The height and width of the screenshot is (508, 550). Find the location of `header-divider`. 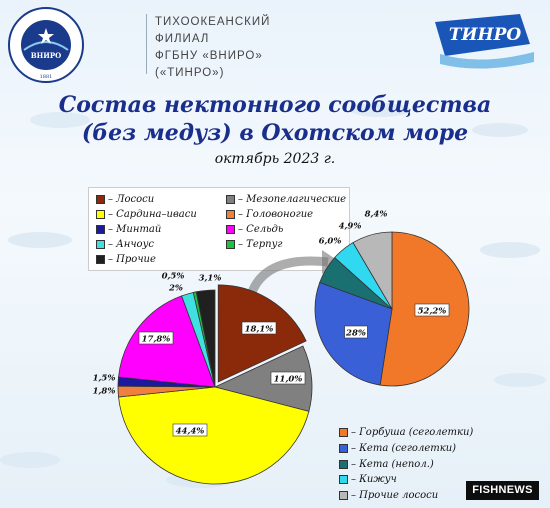

header-divider is located at coordinates (146, 44).